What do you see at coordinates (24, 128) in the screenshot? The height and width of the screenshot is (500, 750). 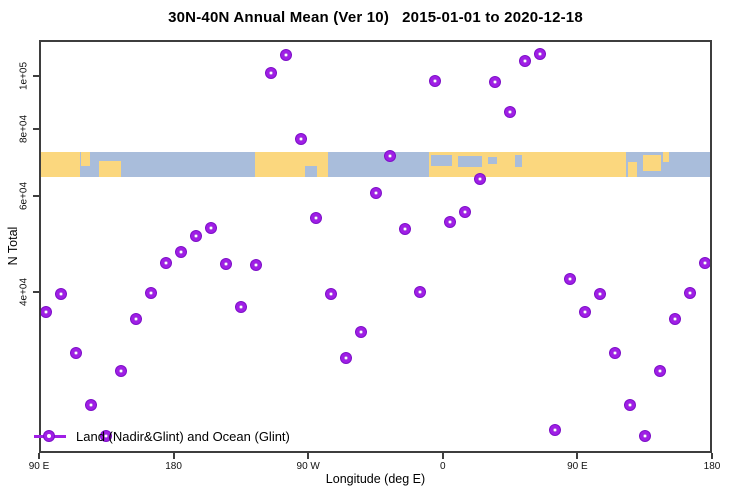 I see `y-tick-label: 8e+04` at bounding box center [24, 128].